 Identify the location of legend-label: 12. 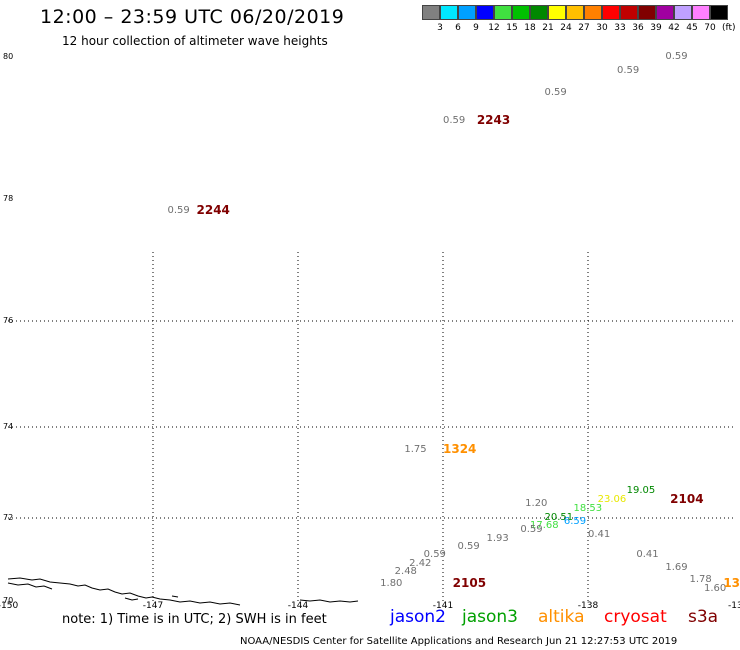
(494, 28).